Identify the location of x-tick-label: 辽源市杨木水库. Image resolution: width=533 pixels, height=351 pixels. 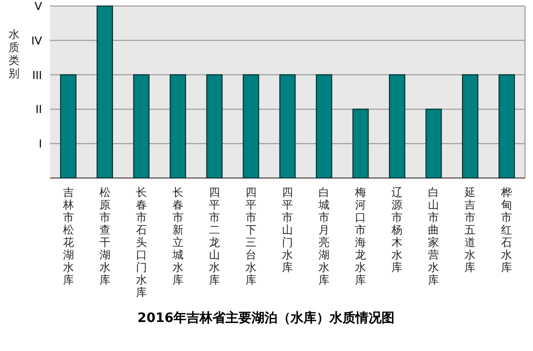
(396, 230).